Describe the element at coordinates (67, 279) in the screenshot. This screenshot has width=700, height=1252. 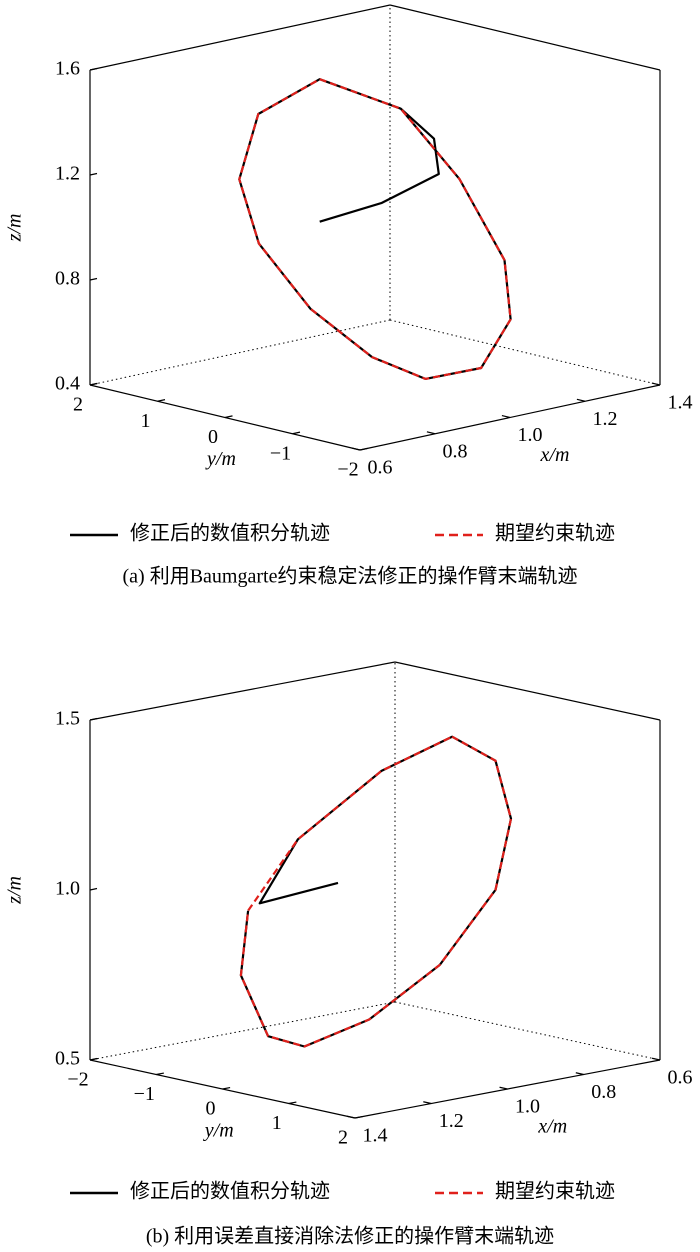
I see `z-tick-label: 0.8` at that location.